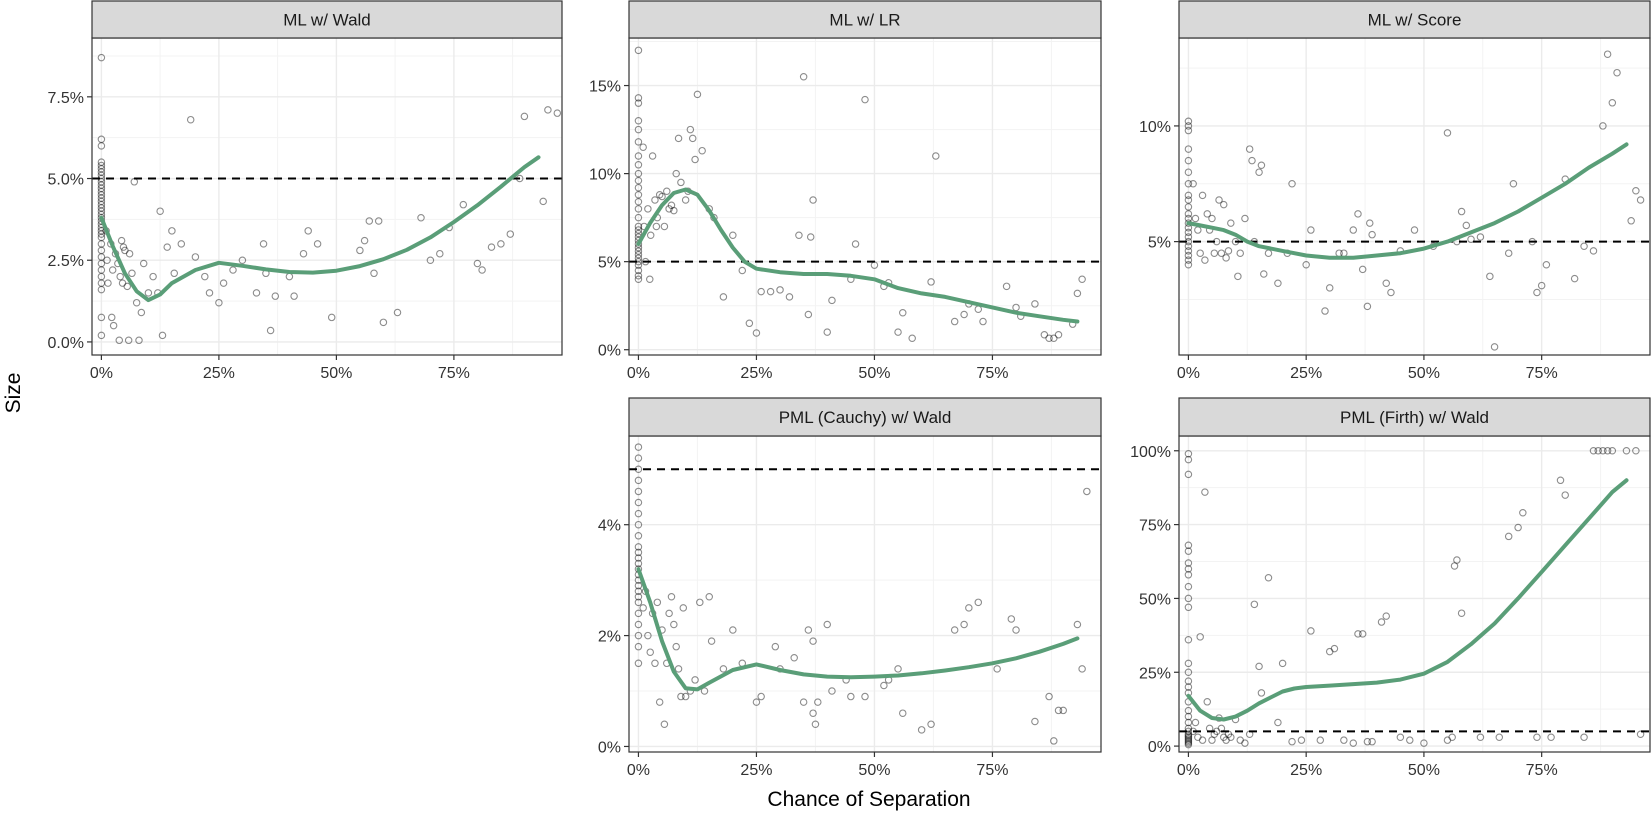  What do you see at coordinates (609, 637) in the screenshot?
I see `y-tick-label: 2%` at bounding box center [609, 637].